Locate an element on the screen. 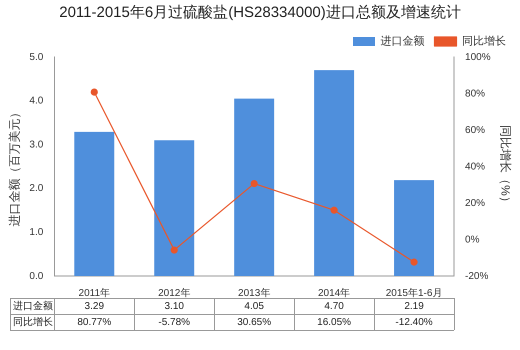 This screenshot has height=350, width=520. y-tick-label: 5.0 is located at coordinates (36, 57).